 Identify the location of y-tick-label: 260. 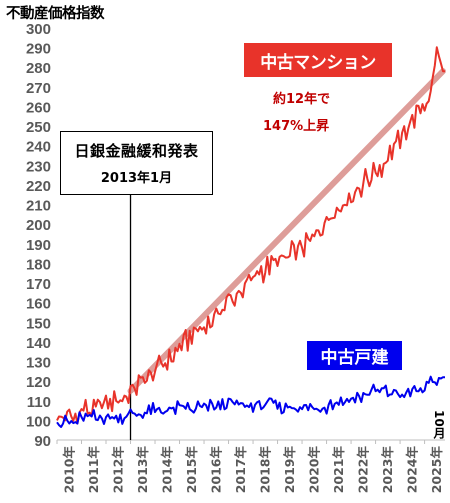
(38, 107).